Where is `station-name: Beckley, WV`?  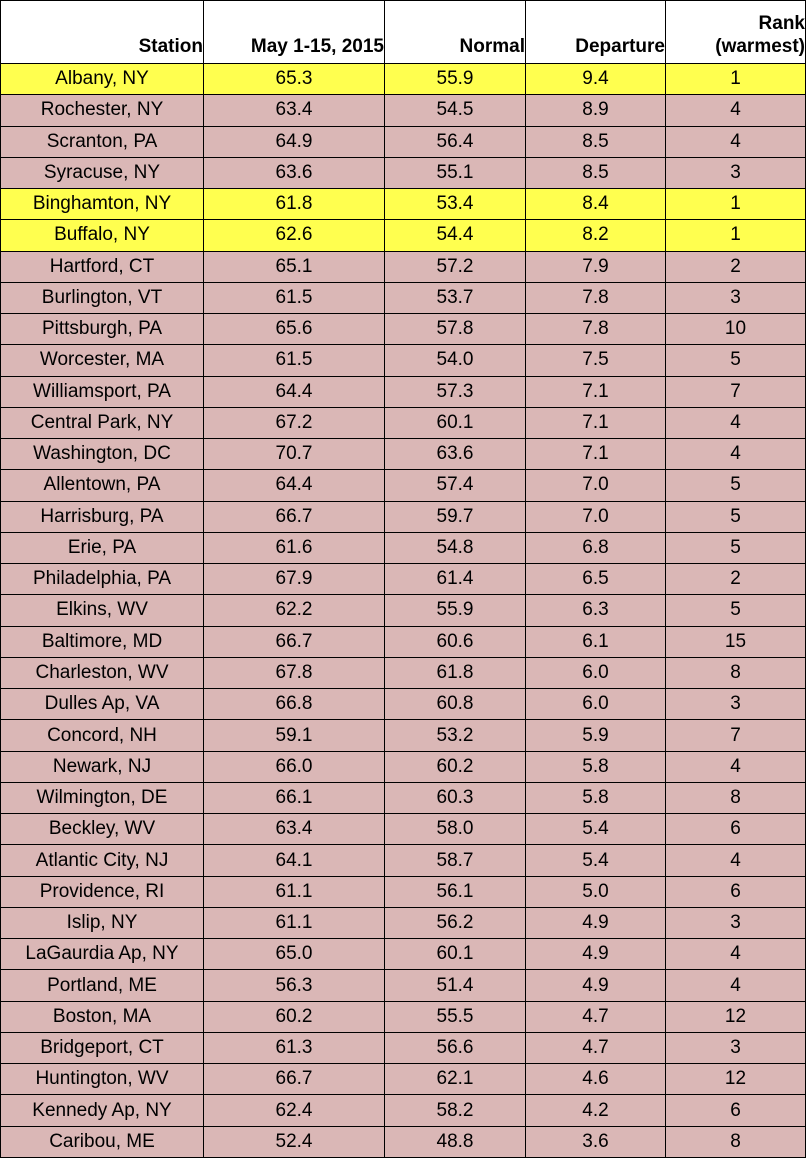
station-name: Beckley, WV is located at coordinates (102, 829).